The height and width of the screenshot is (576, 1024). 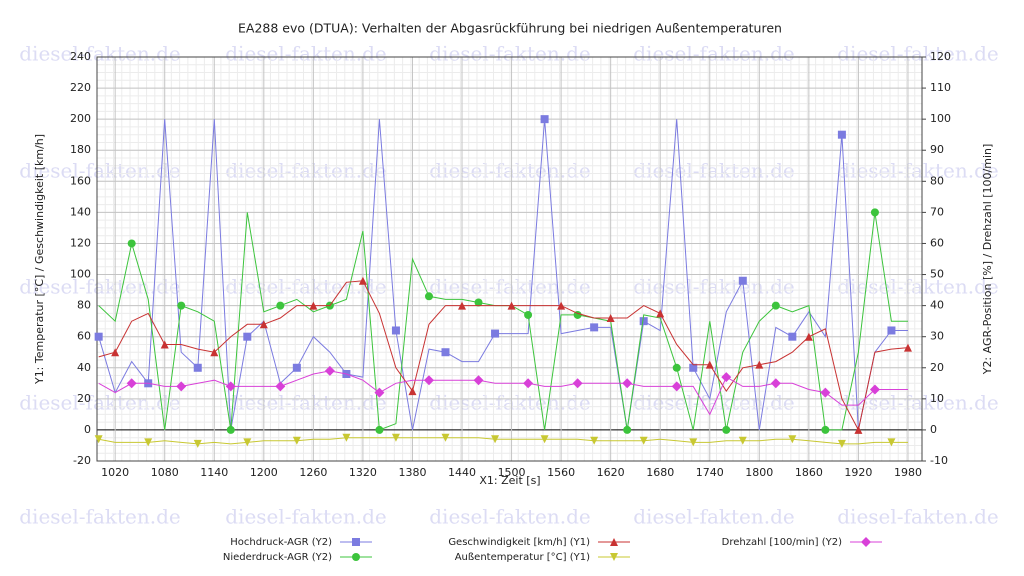 What do you see at coordinates (412, 472) in the screenshot?
I see `x-tick-label: 1380` at bounding box center [412, 472].